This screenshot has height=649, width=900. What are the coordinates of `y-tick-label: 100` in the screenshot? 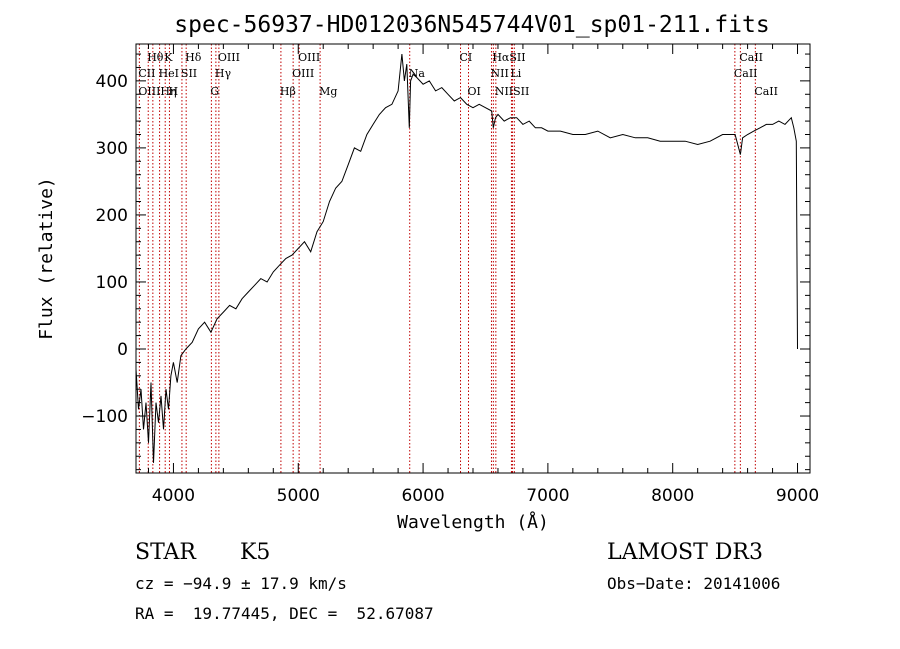 It's located at (112, 283).